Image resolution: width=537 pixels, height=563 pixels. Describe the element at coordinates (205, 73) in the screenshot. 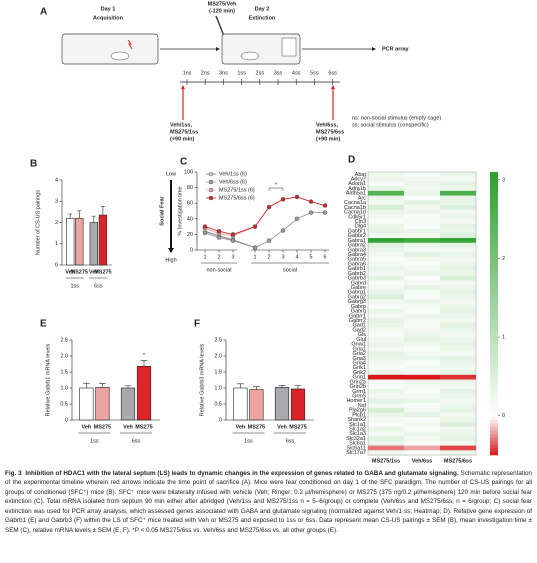

I see `timeline-label: 2ns` at that location.